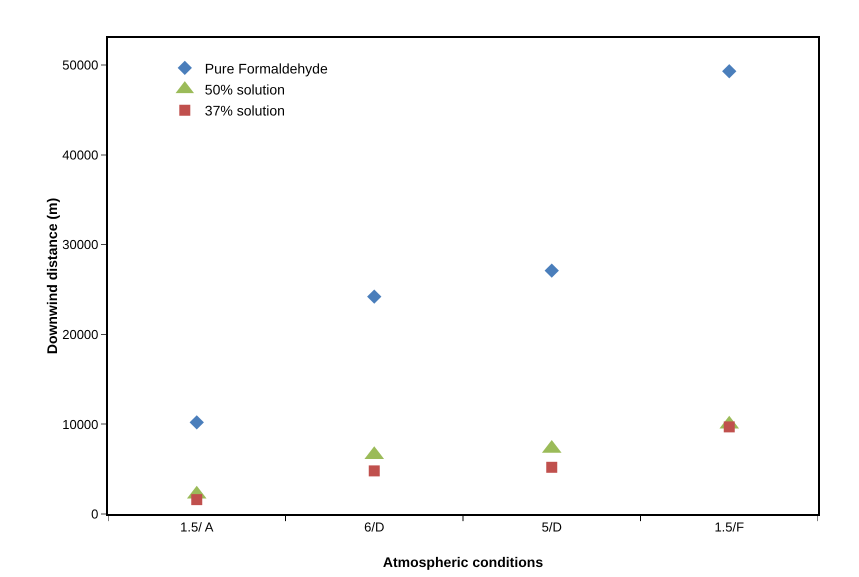 This screenshot has height=577, width=859. Describe the element at coordinates (463, 562) in the screenshot. I see `x-axis-title: Atmospheric conditions` at that location.